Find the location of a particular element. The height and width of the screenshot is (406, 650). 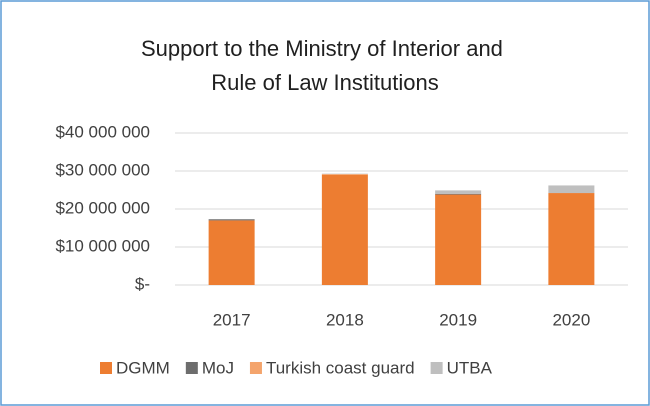

y-tick-label: $40 000 000 is located at coordinates (102, 131).